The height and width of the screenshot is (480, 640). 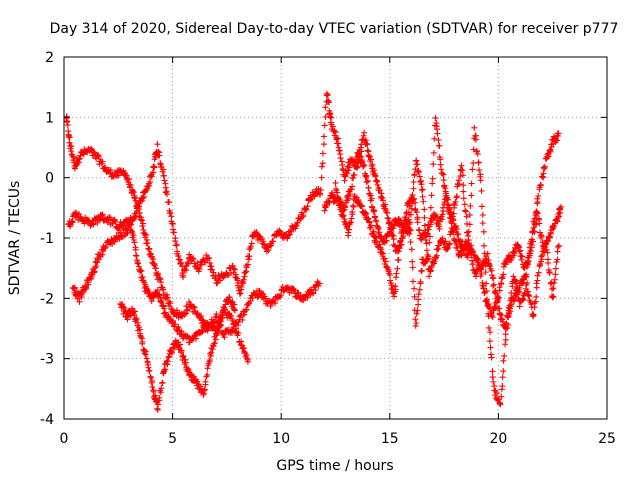 What do you see at coordinates (281, 439) in the screenshot?
I see `x-tick-label: 10` at bounding box center [281, 439].